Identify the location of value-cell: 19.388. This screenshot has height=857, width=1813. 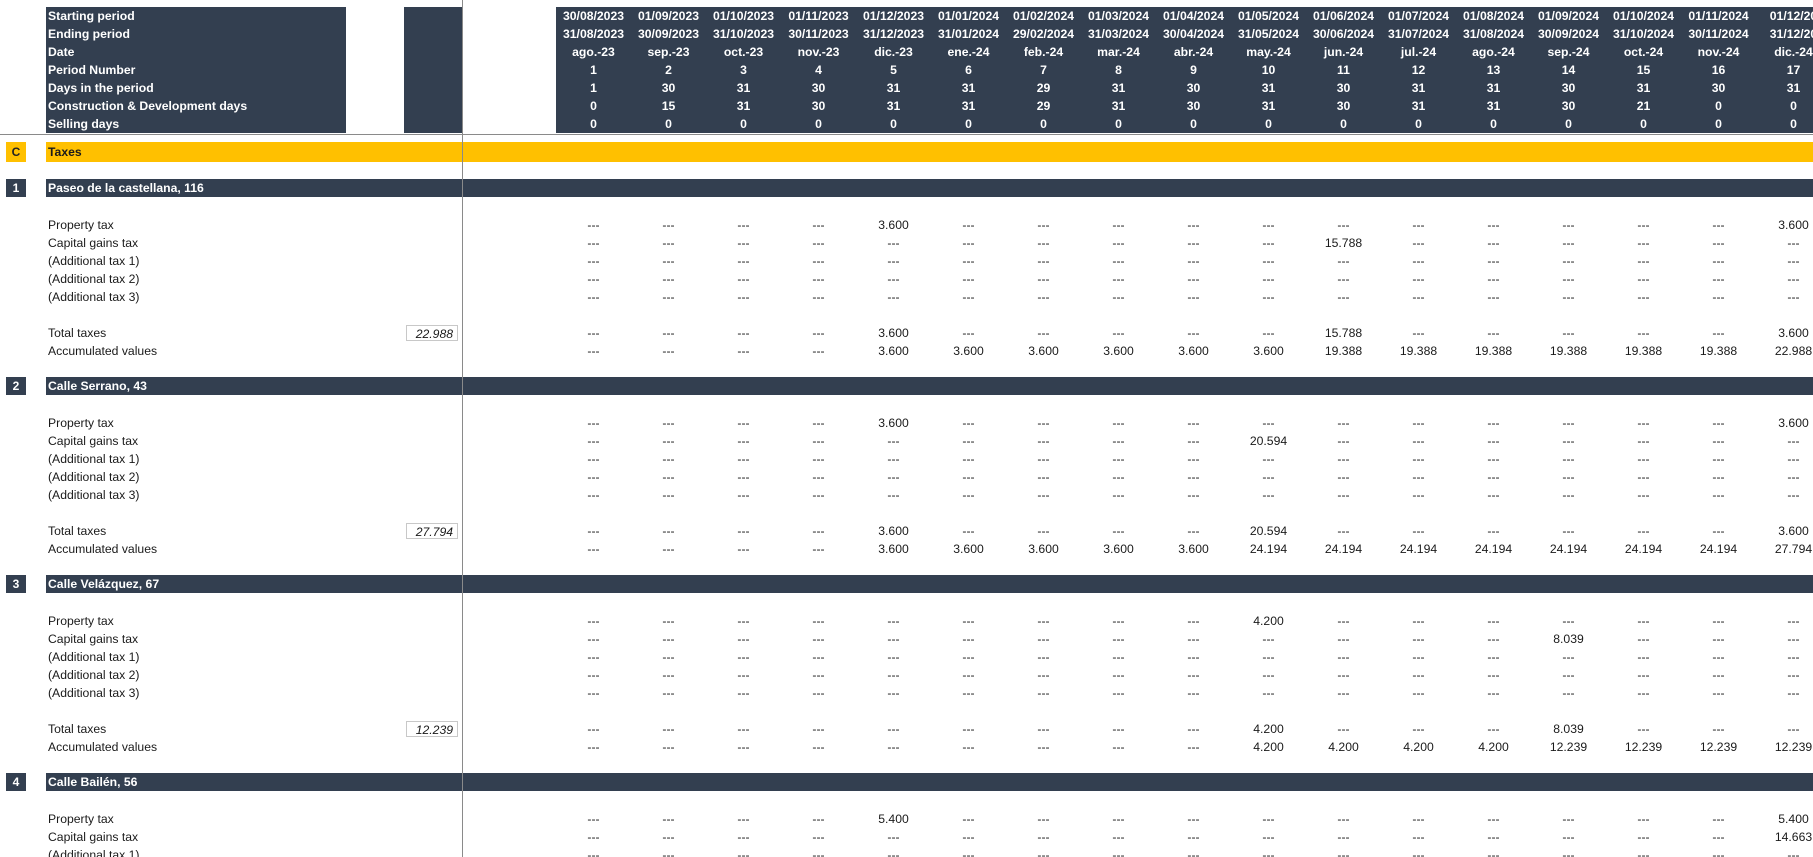
(1718, 351).